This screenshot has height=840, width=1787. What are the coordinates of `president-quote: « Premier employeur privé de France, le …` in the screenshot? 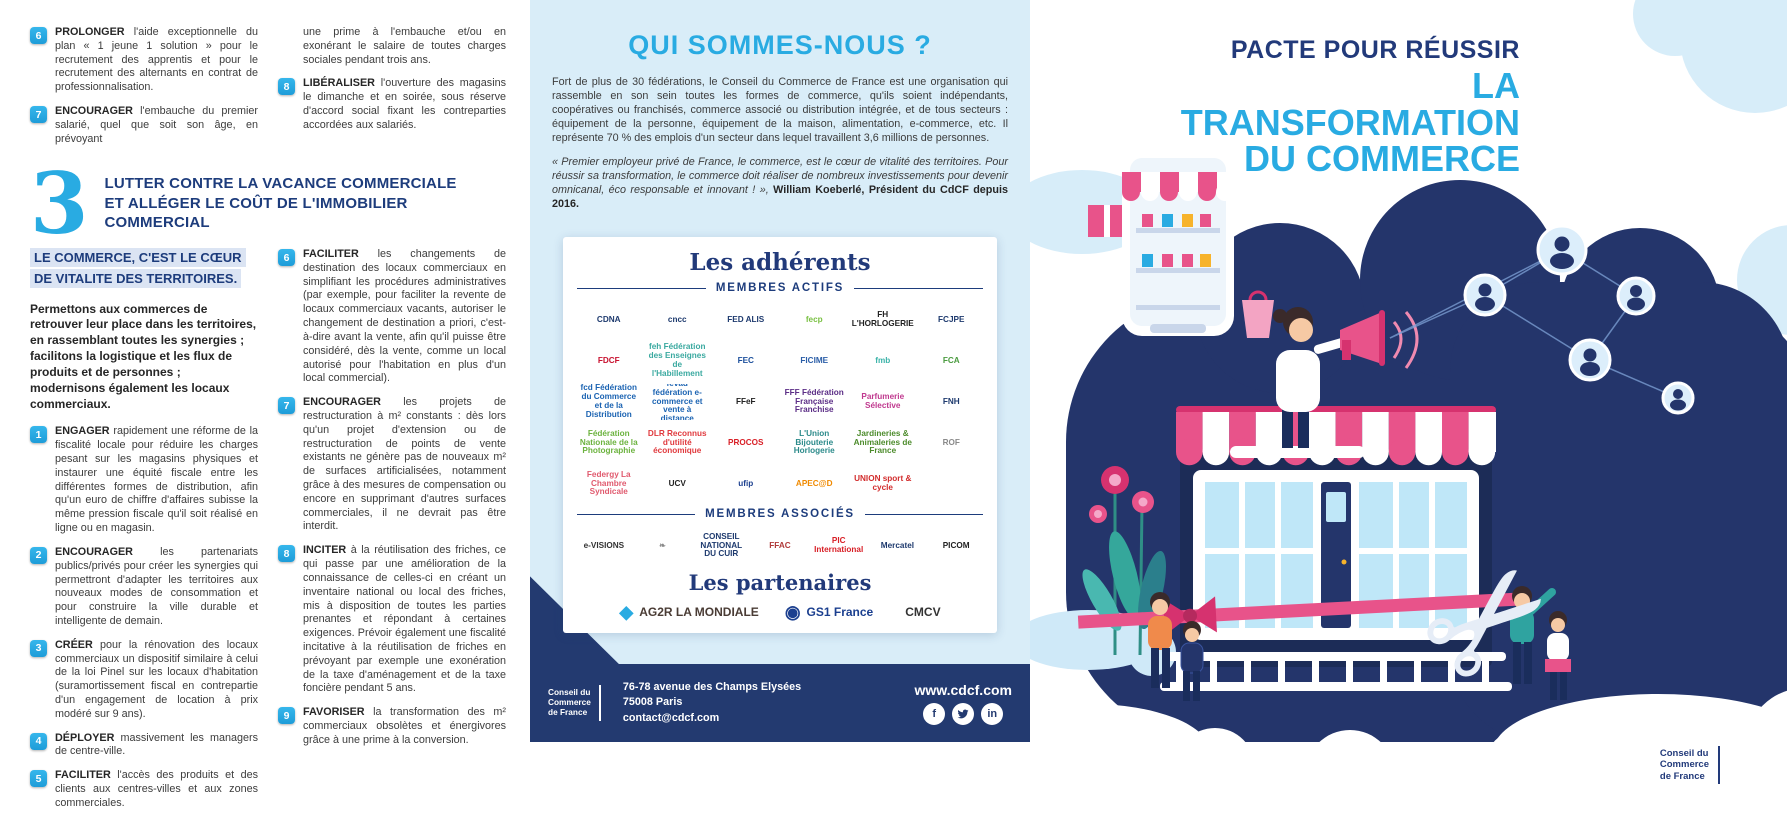 It's located at (780, 183).